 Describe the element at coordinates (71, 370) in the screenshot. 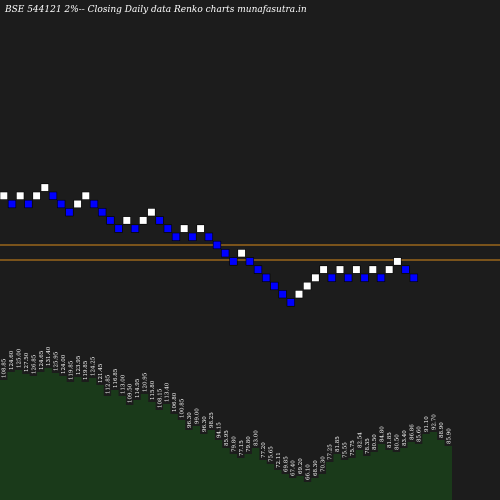

I see `price-label: 119.85` at that location.